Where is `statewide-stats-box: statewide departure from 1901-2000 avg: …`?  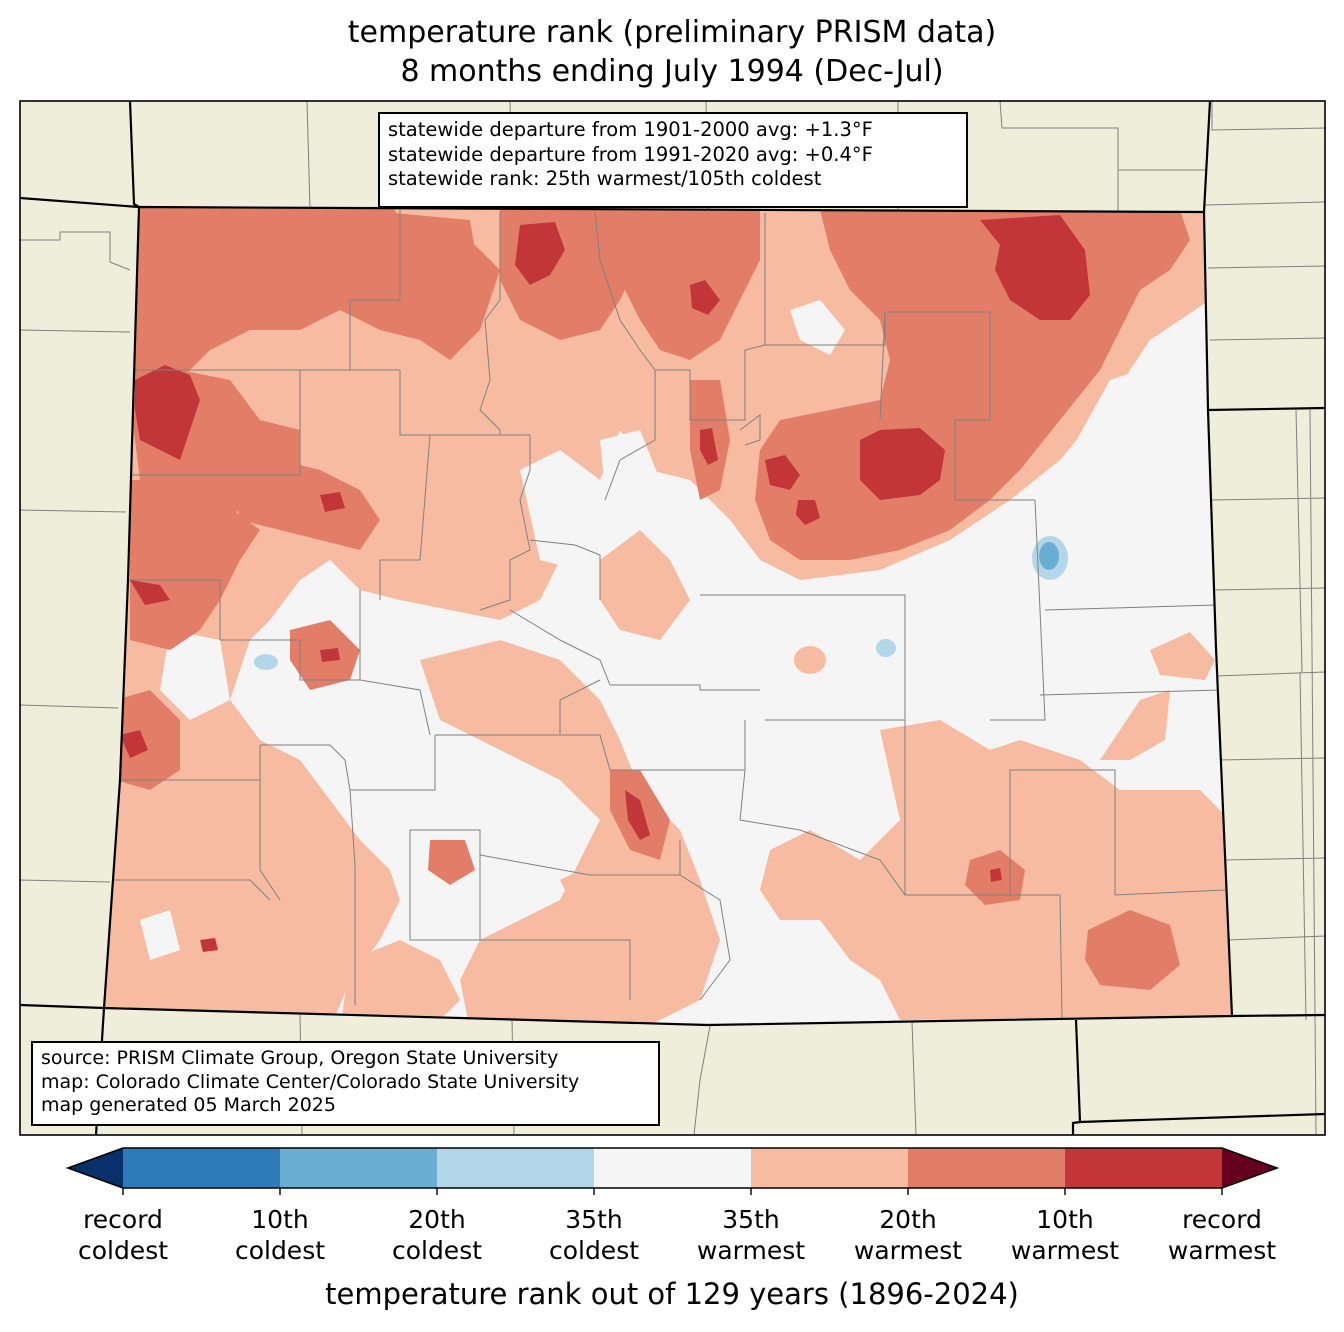 statewide-stats-box: statewide departure from 1901-2000 avg: … is located at coordinates (673, 160).